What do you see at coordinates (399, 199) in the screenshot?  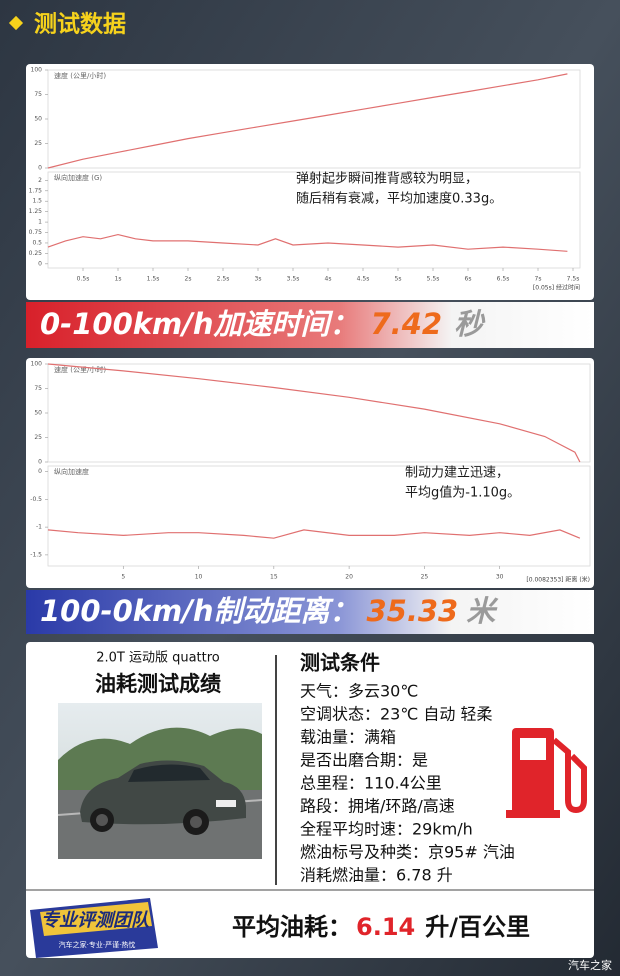 I see `annotation: 随后稍有衰减，平均加速度0.33g。` at bounding box center [399, 199].